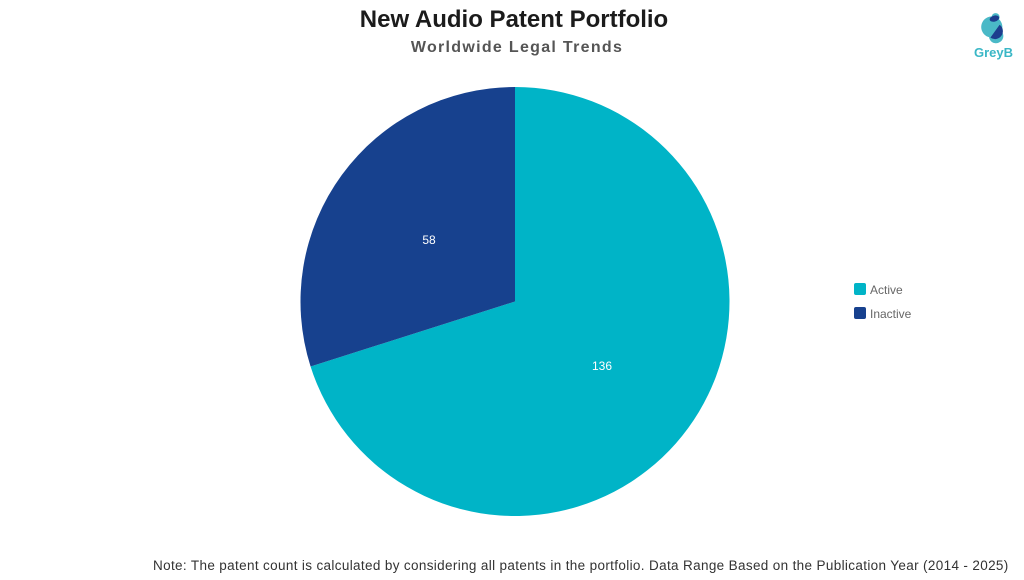 The width and height of the screenshot is (1024, 580). Describe the element at coordinates (993, 52) in the screenshot. I see `svg-text: GreyB` at that location.